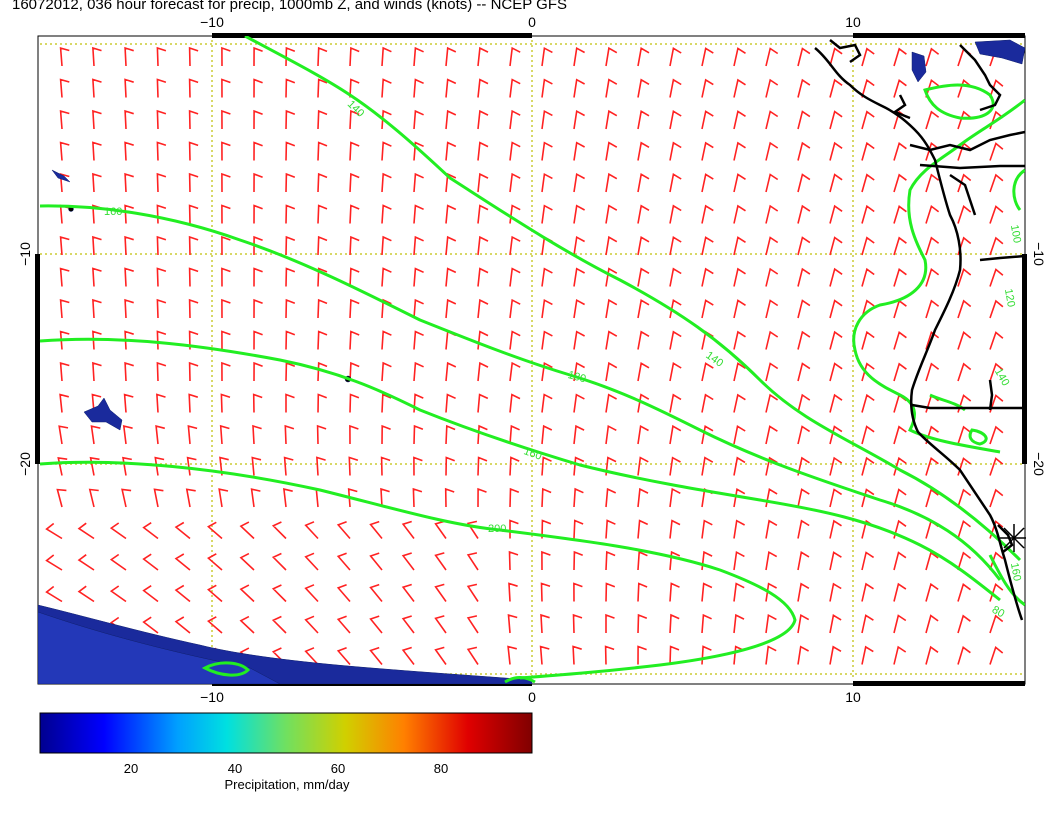 This screenshot has height=816, width=1056. I want to click on colorbar-tick: 20, so click(131, 768).